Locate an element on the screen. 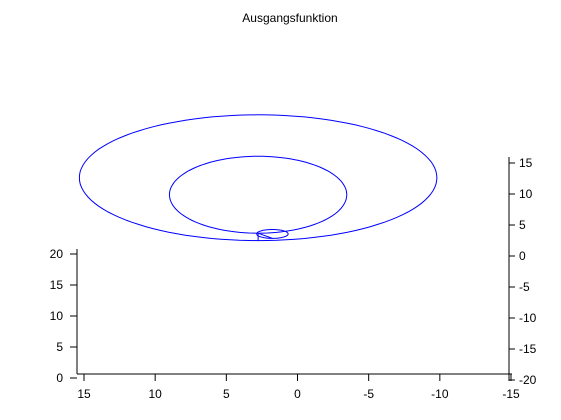 The width and height of the screenshot is (561, 420). x-tick-label: 0 is located at coordinates (297, 394).